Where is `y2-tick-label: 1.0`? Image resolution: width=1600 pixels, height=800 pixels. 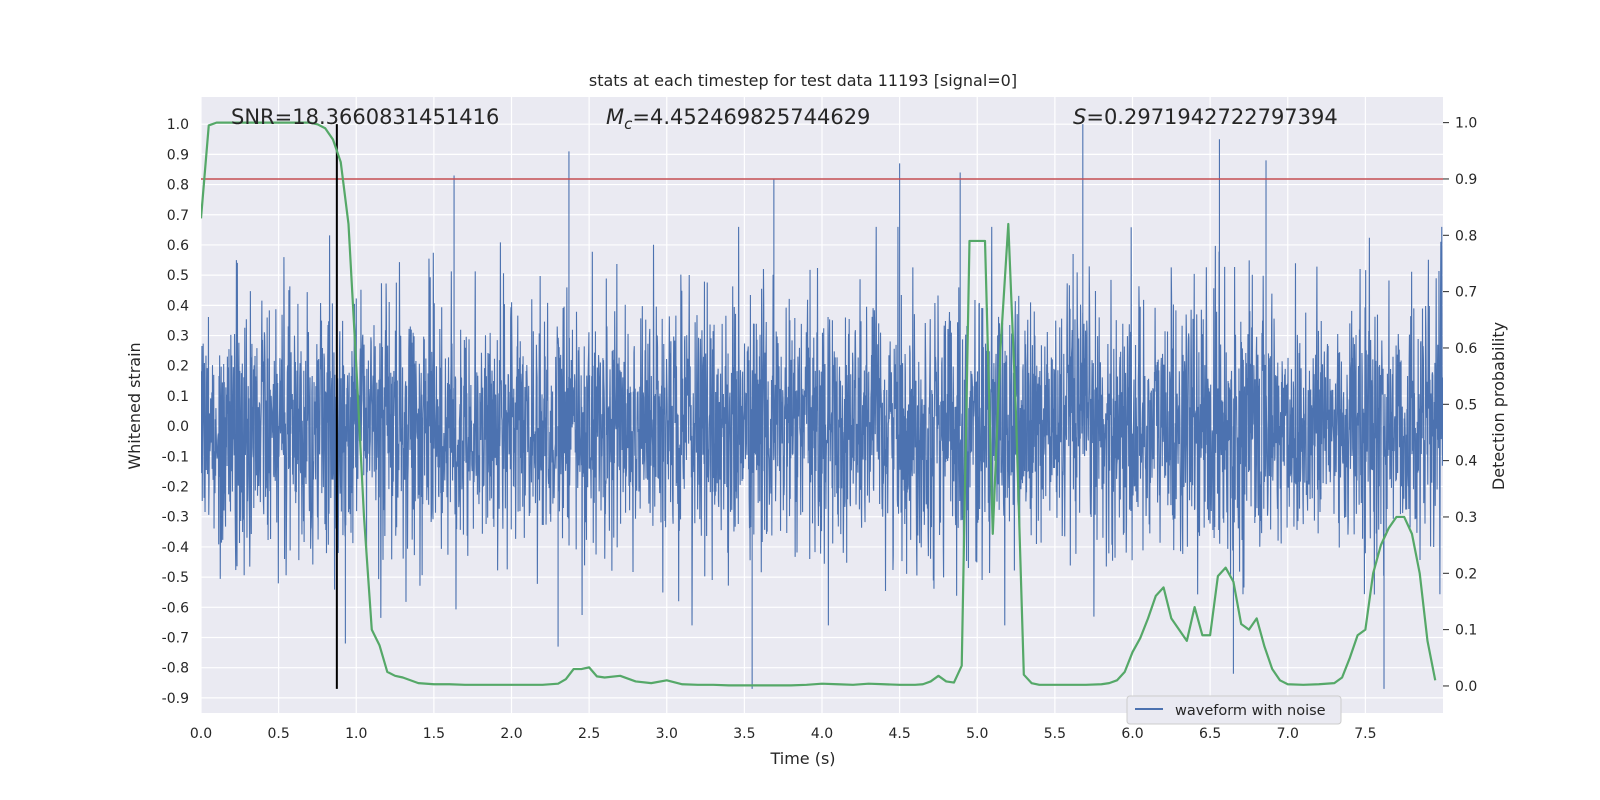 y2-tick-label: 1.0 is located at coordinates (1466, 124).